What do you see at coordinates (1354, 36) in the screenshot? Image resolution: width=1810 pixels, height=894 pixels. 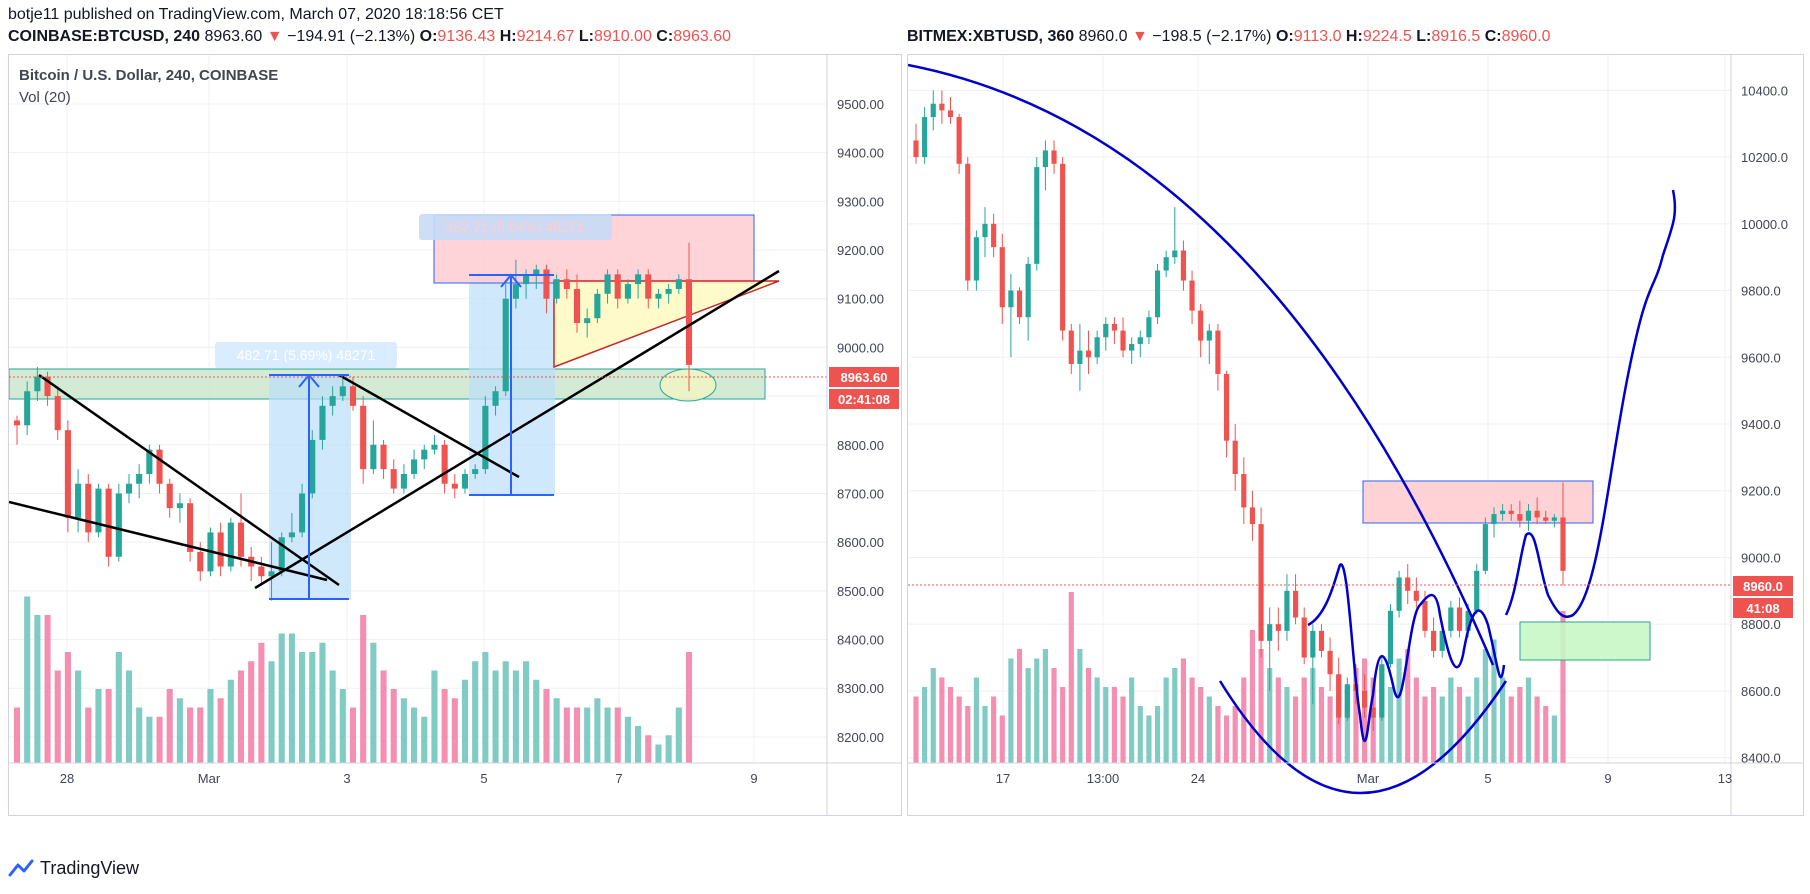 I see `right-h-label: H:` at bounding box center [1354, 36].